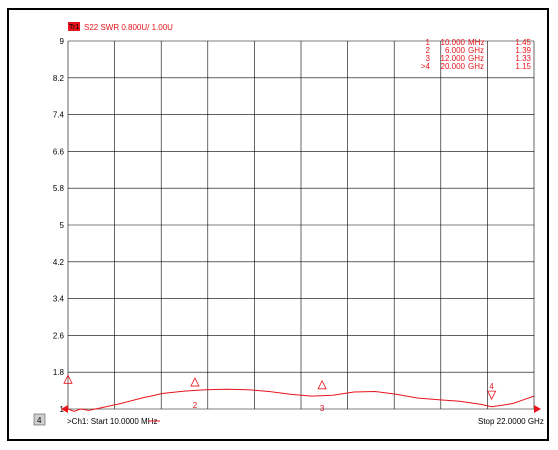 The width and height of the screenshot is (558, 450). I want to click on y-tick-label: 4.2, so click(59, 262).